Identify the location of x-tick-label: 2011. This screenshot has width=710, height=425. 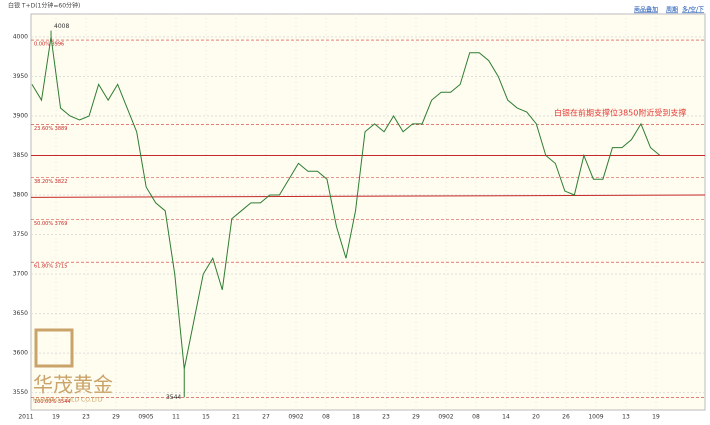
(25, 417).